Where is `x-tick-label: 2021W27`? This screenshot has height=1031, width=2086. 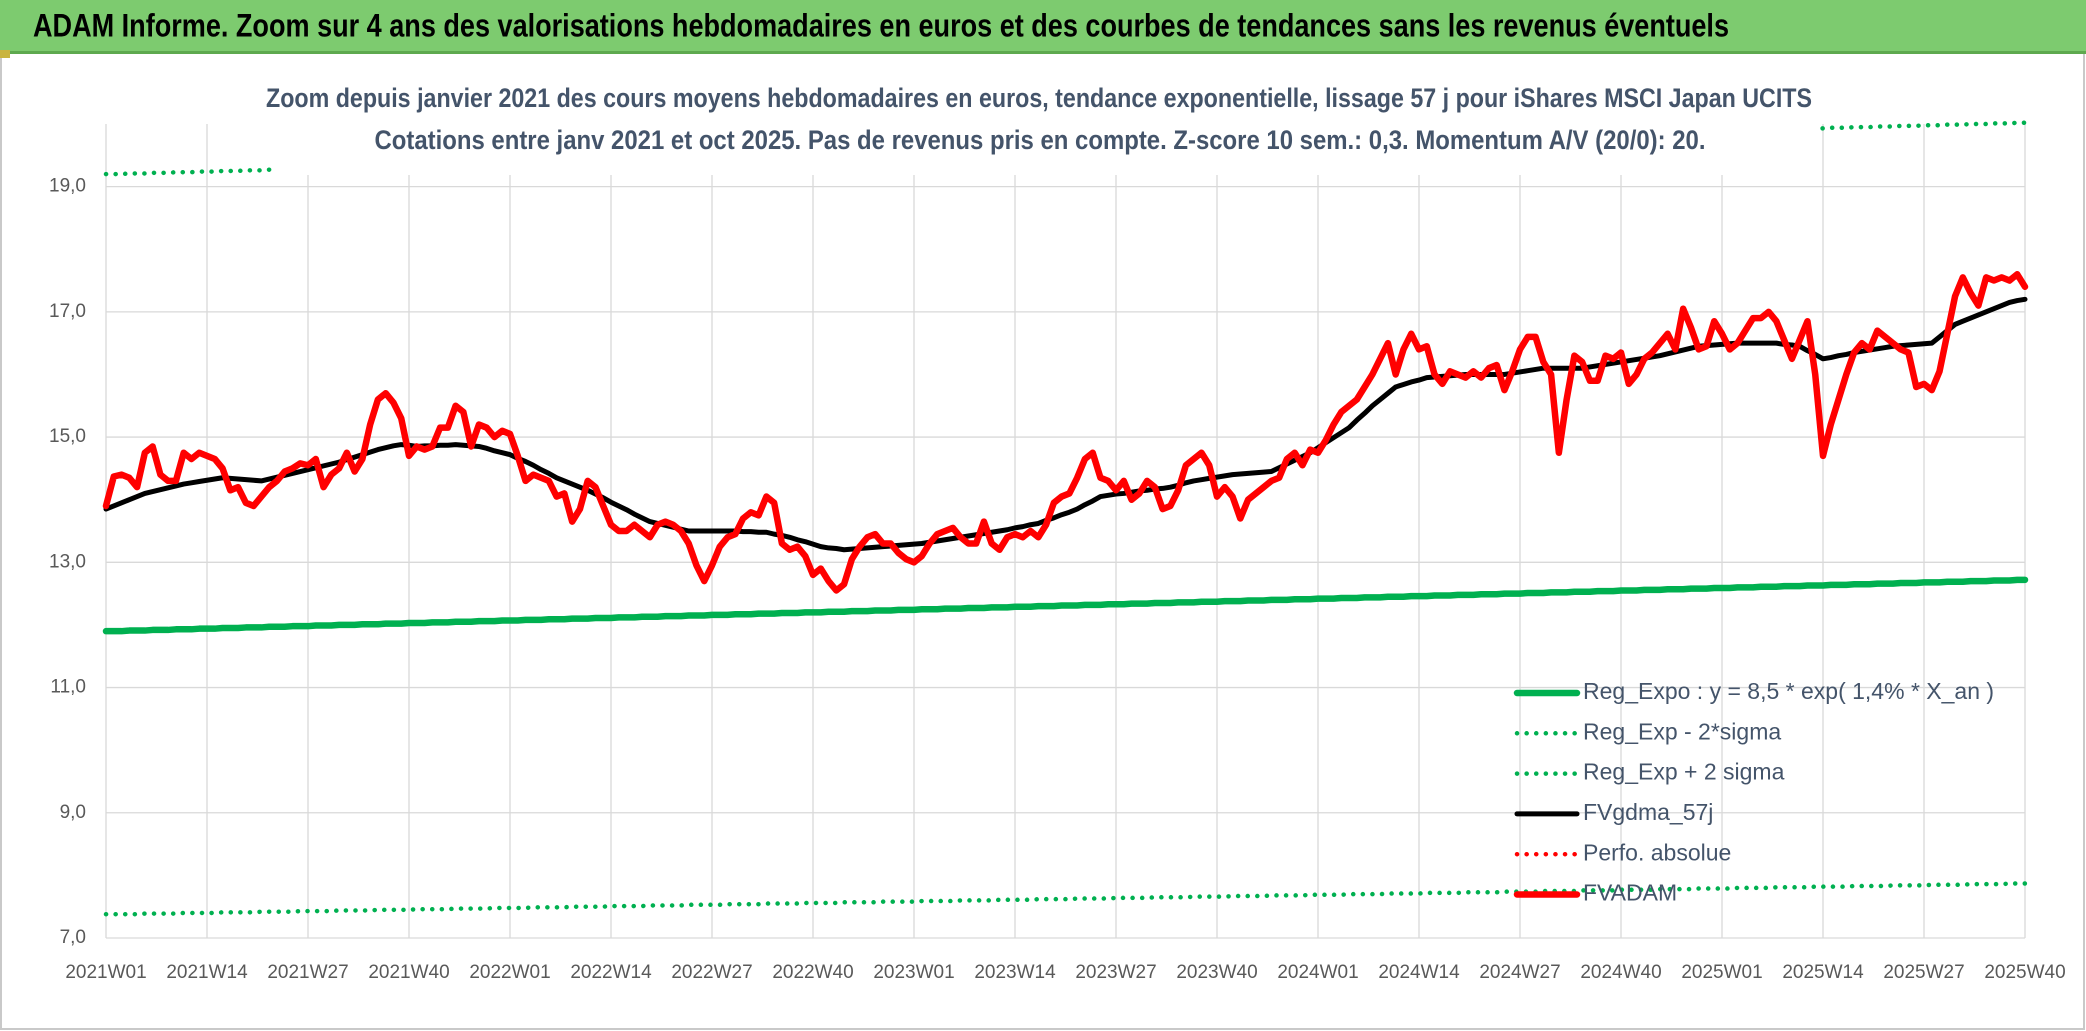 x-tick-label: 2021W27 is located at coordinates (307, 972).